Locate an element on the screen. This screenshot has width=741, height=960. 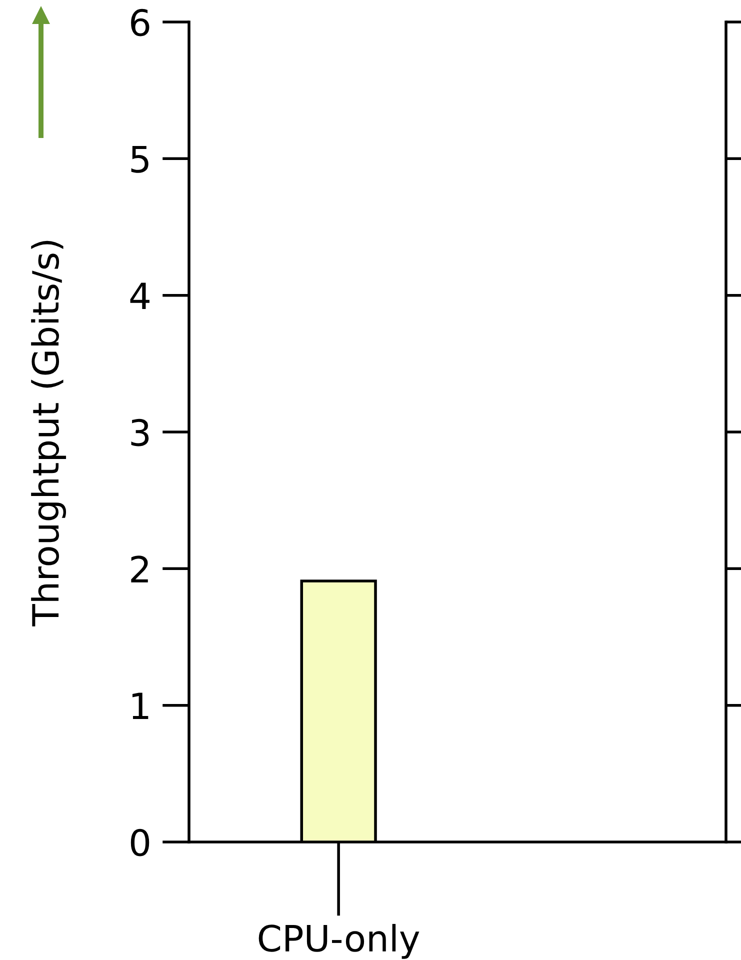
y-tick-label: 3 is located at coordinates (140, 432).